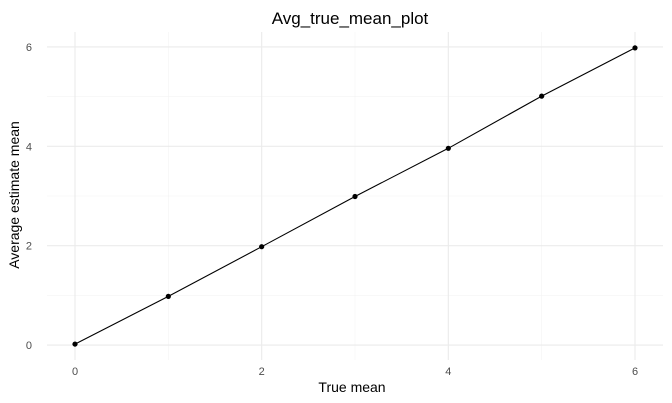  I want to click on x-tick-label: 4, so click(448, 372).